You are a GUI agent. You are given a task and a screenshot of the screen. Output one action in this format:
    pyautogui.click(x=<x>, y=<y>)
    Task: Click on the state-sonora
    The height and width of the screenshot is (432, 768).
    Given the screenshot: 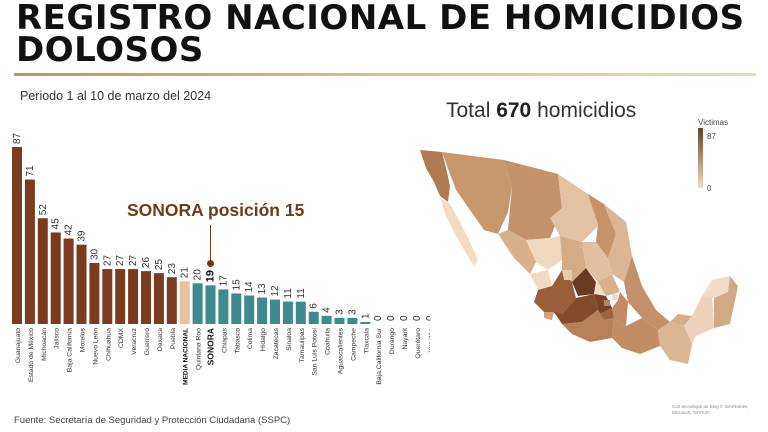 What is the action you would take?
    pyautogui.click(x=477, y=193)
    